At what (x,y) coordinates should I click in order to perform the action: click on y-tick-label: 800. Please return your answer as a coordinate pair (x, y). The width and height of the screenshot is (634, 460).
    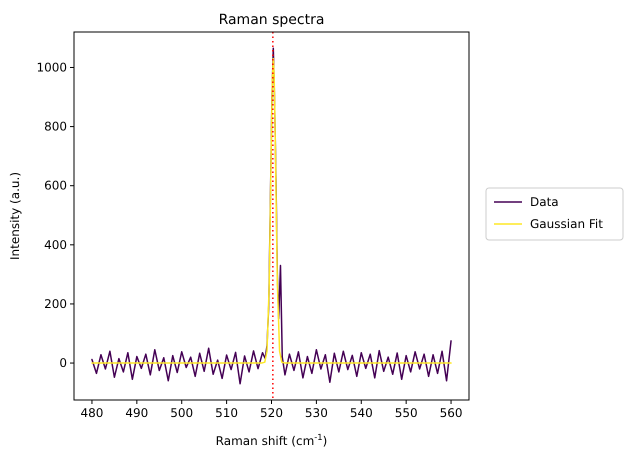
    Looking at the image, I should click on (55, 127).